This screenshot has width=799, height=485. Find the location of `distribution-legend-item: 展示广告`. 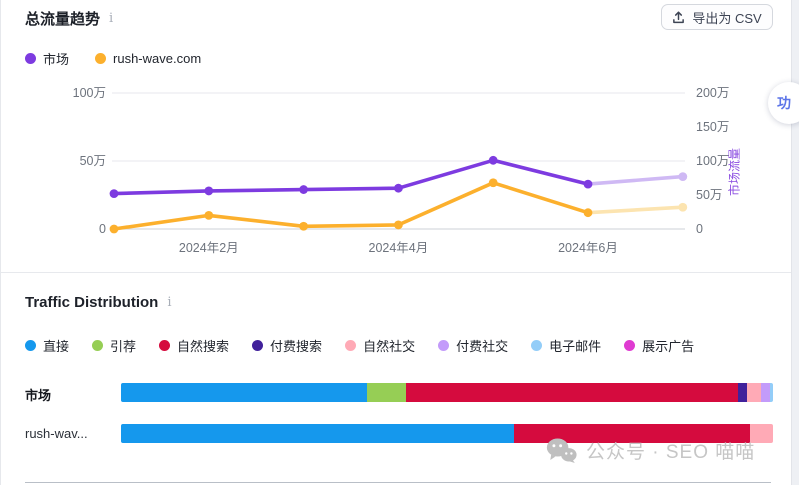

distribution-legend-item: 展示广告 is located at coordinates (659, 345).